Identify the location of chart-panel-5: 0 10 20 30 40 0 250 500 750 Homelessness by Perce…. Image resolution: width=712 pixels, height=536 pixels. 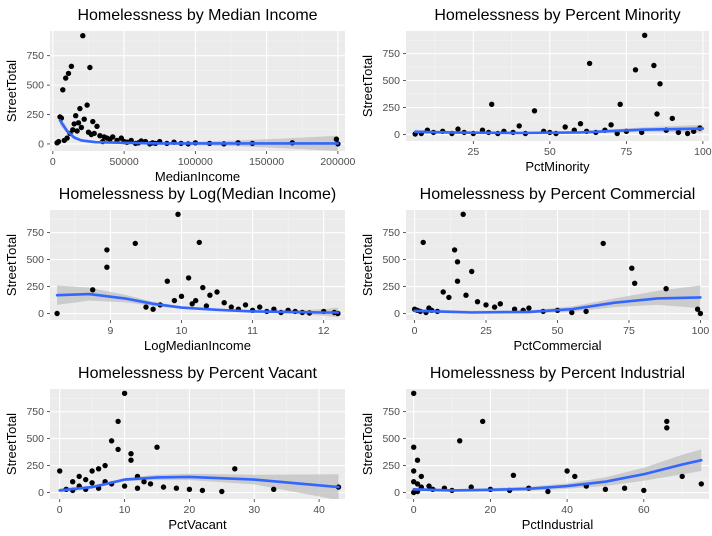
(174, 448).